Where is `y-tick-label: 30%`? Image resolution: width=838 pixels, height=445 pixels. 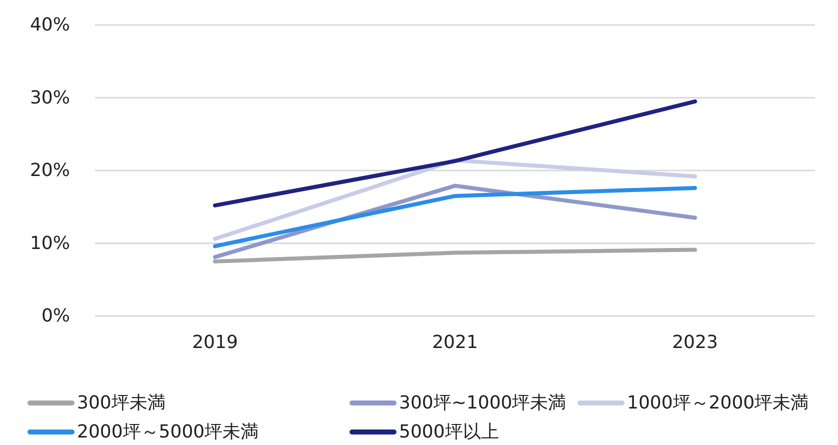
y-tick-label: 30% is located at coordinates (50, 97).